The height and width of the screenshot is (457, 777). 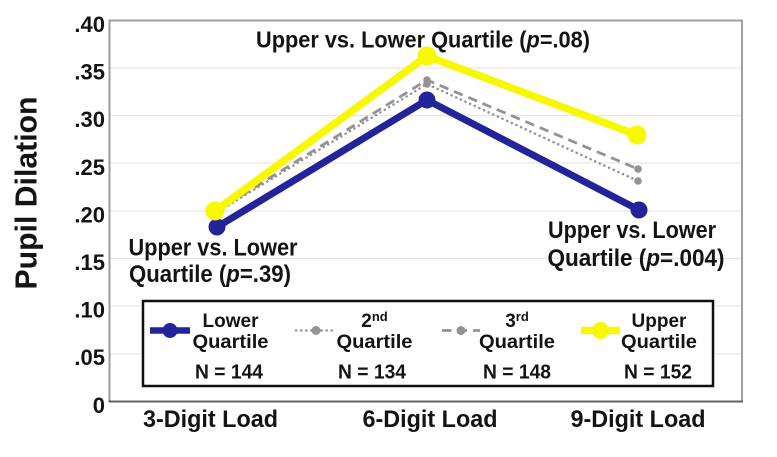 I want to click on svg-text: 3-Digit Load, so click(x=210, y=419).